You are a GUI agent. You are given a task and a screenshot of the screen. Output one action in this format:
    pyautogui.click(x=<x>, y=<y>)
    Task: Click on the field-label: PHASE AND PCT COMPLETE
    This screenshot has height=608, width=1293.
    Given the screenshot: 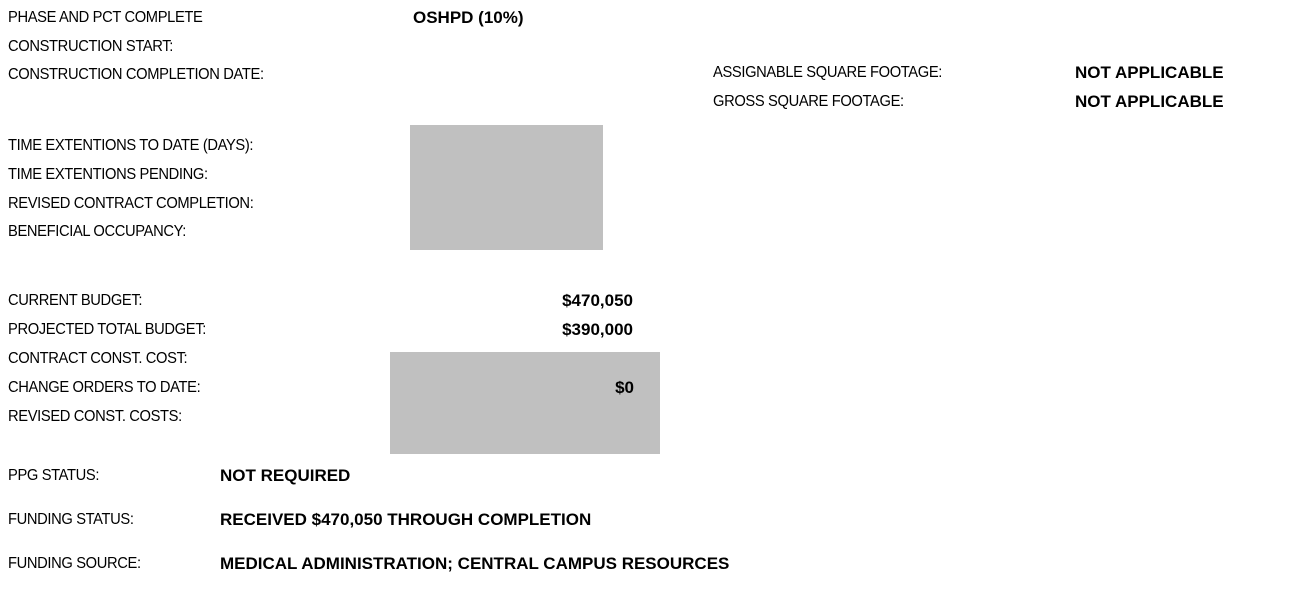 What is the action you would take?
    pyautogui.click(x=105, y=17)
    